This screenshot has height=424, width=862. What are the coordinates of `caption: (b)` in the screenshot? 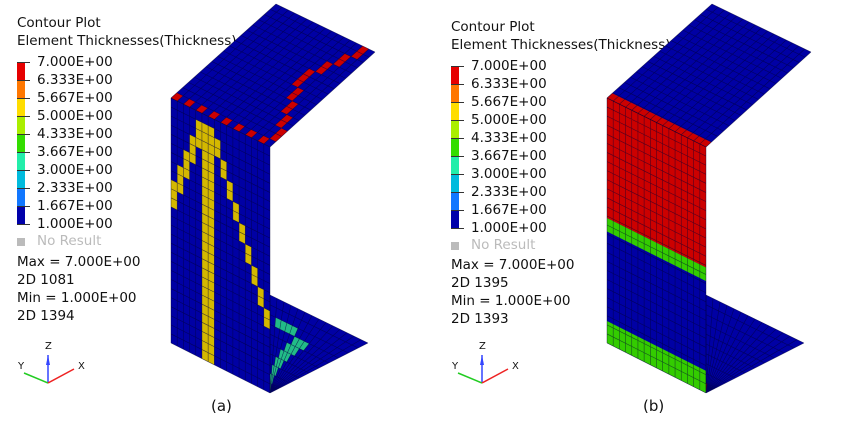 It's located at (654, 406).